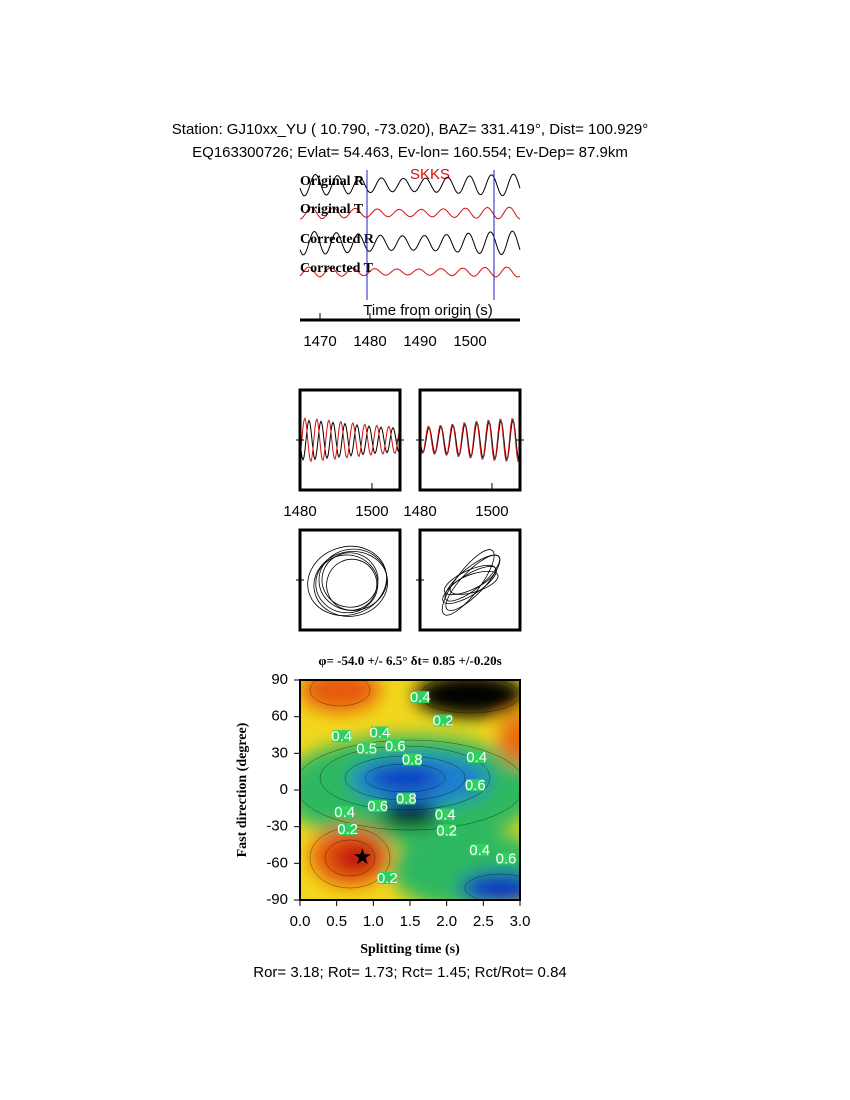 Image resolution: width=850 pixels, height=1100 pixels. I want to click on x-tick-label: 1.5, so click(410, 921).